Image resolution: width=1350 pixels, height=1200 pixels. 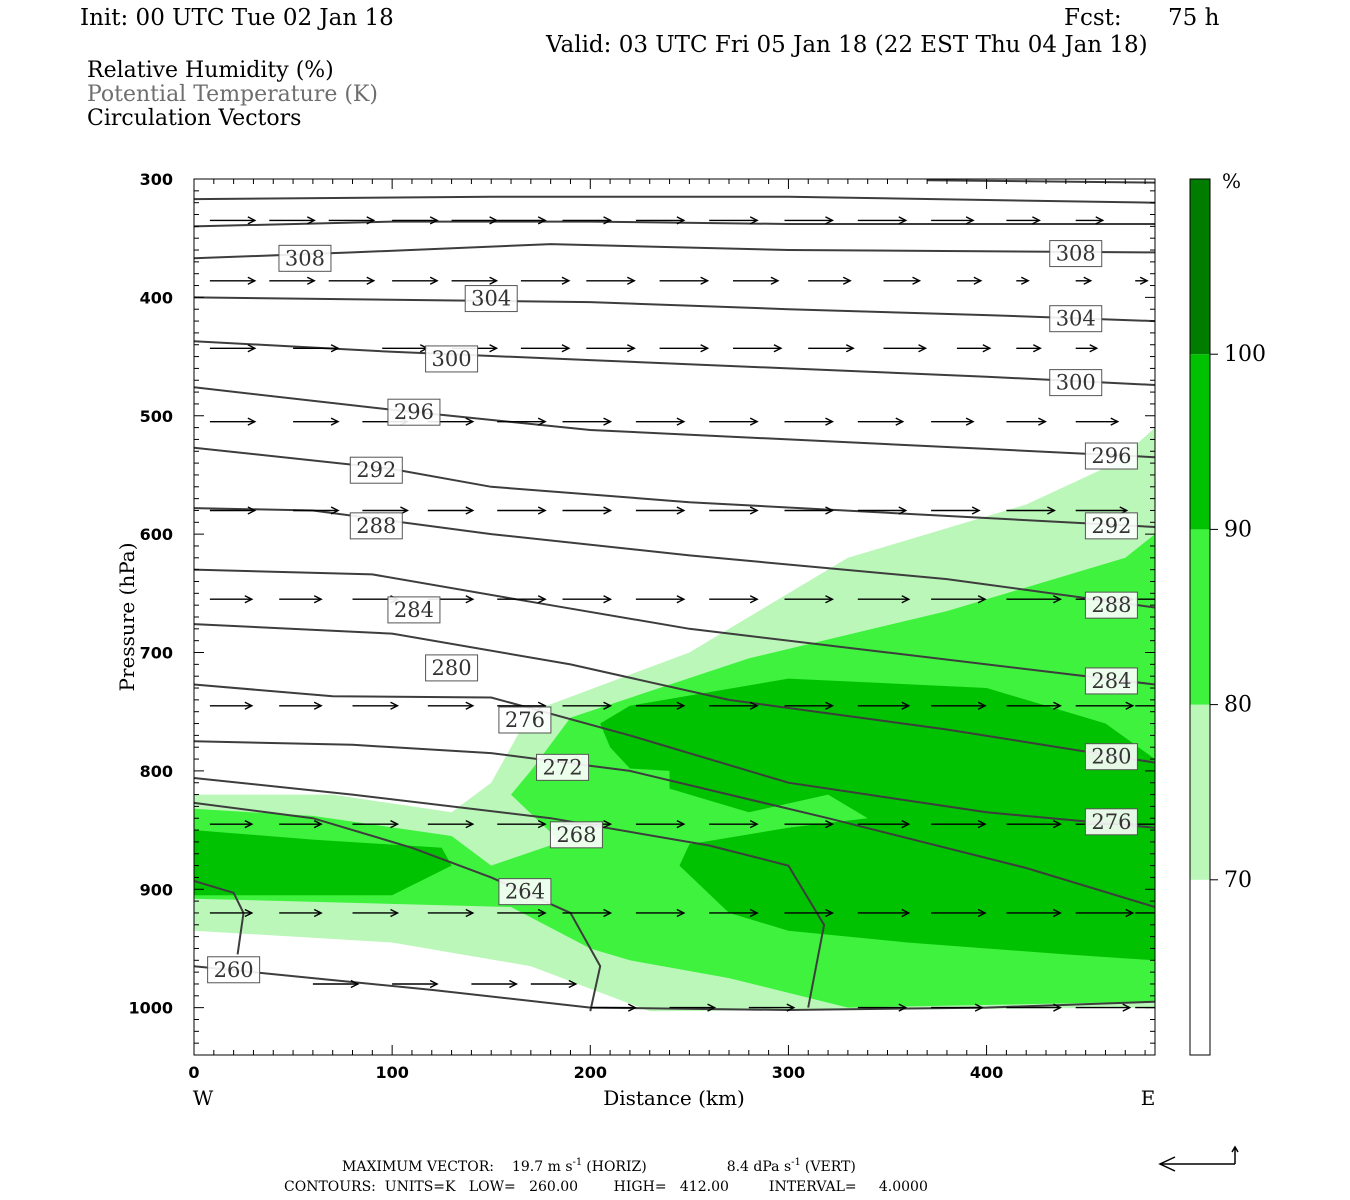 What do you see at coordinates (232, 94) in the screenshot?
I see `legend-theta: Potential Temperature (K)` at bounding box center [232, 94].